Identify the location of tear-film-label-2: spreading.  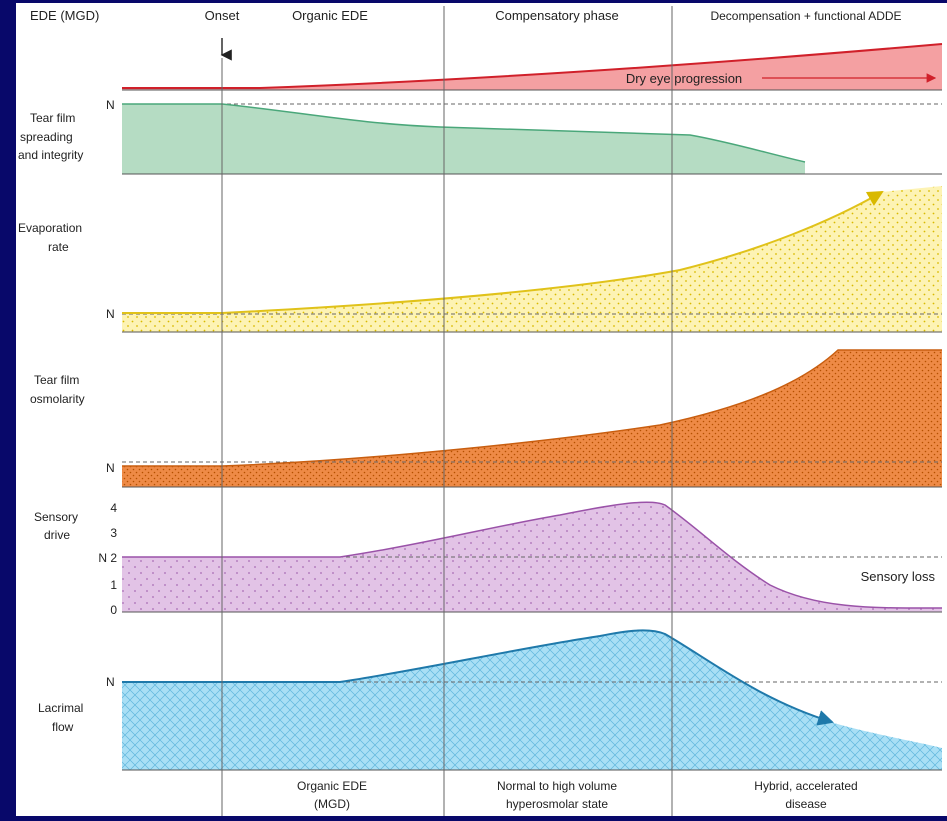
(46, 137).